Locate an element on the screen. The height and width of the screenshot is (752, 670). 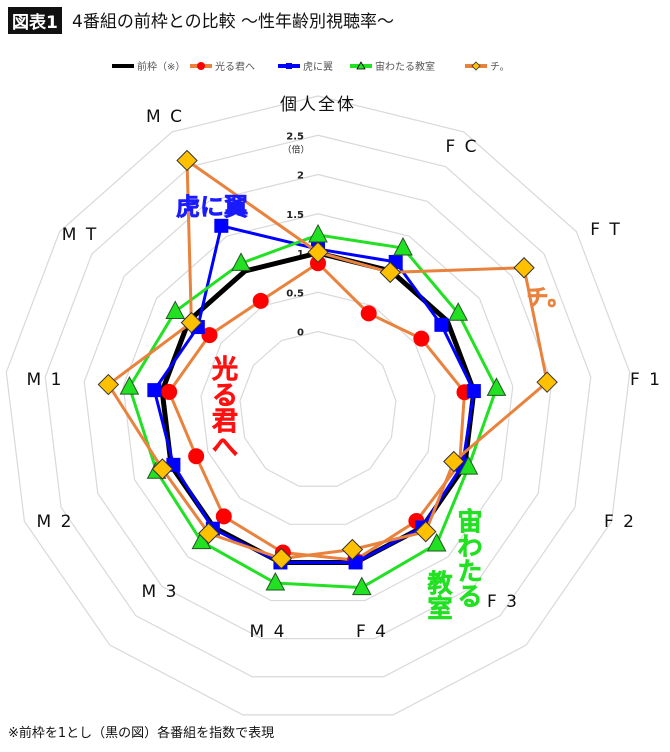
tick-label: 1 is located at coordinates (300, 254).